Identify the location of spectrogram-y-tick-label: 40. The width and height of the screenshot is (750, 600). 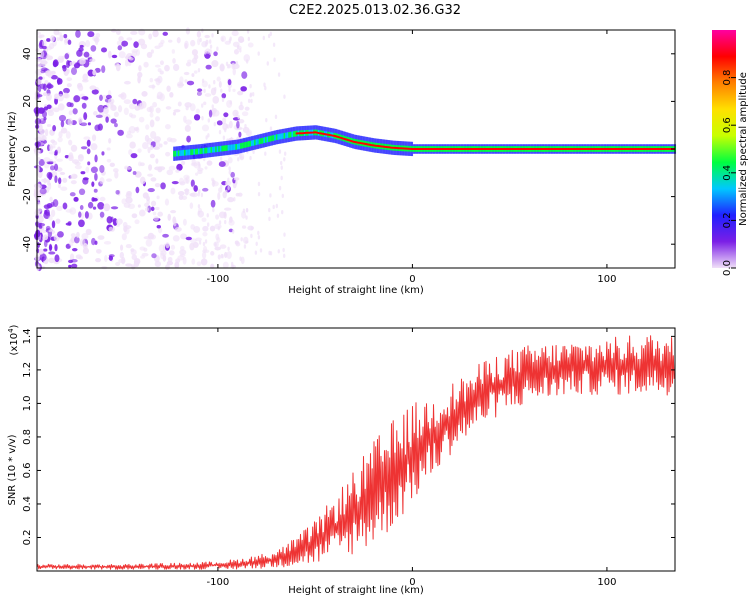
(27, 53).